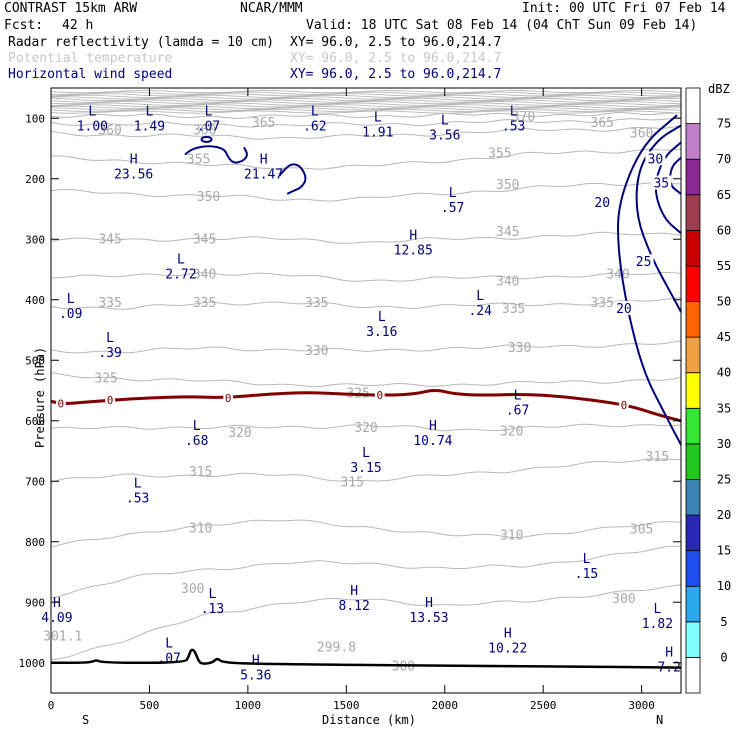  I want to click on forecast-label: Fcst:, so click(23, 25).